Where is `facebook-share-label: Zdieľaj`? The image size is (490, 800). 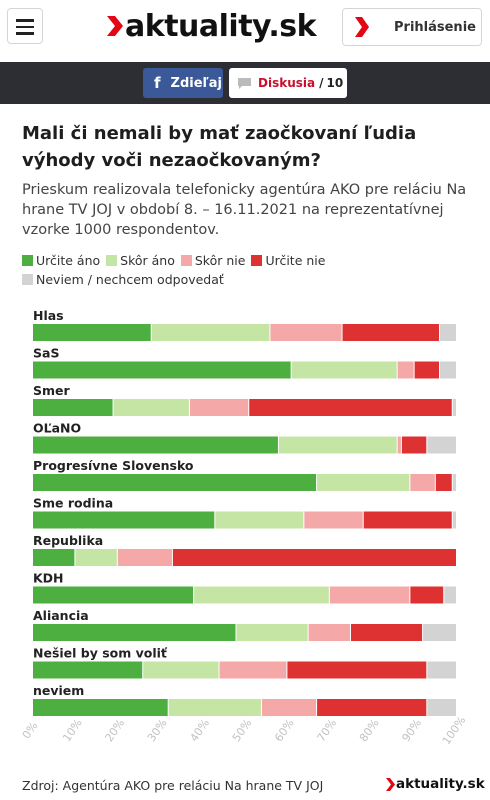 facebook-share-label: Zdieľaj is located at coordinates (196, 83).